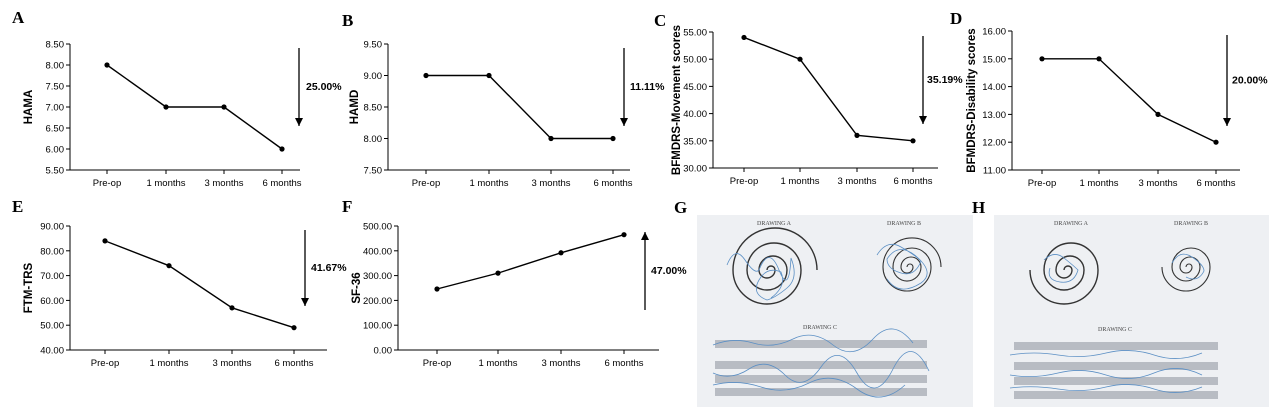 This screenshot has width=1269, height=409. Describe the element at coordinates (945, 80) in the screenshot. I see `change-annotation: 35.19%` at that location.